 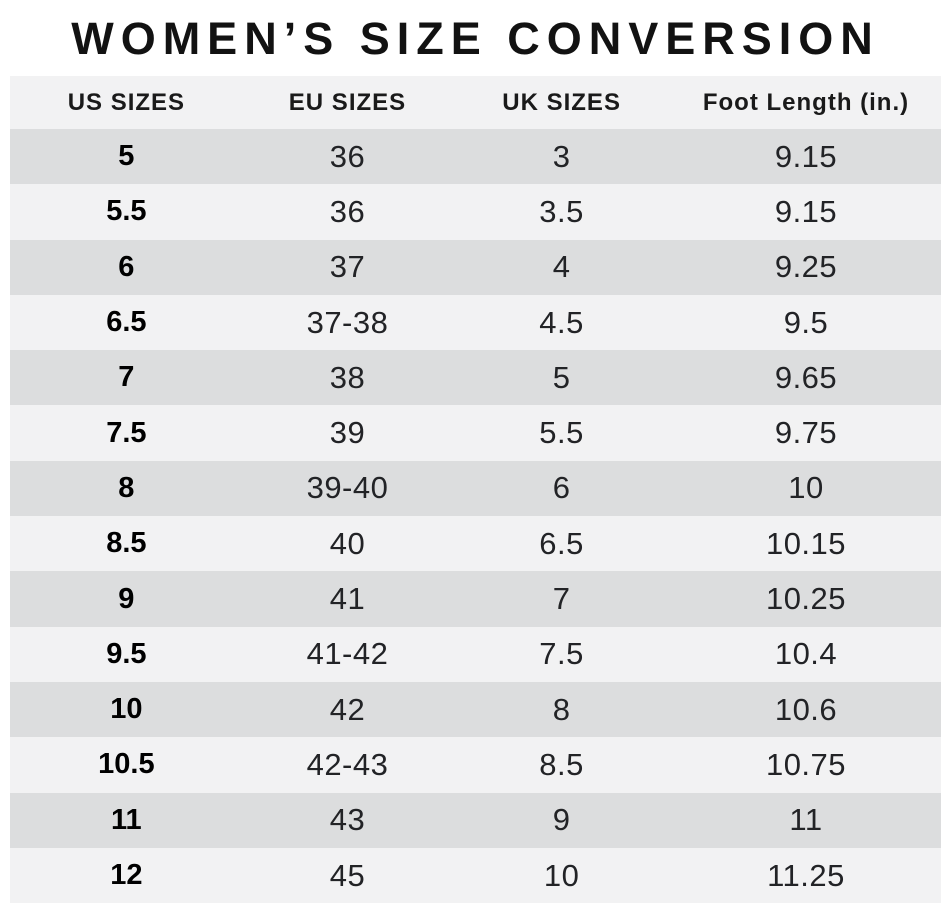 I want to click on foot-length-cell: 9.75, so click(x=806, y=433).